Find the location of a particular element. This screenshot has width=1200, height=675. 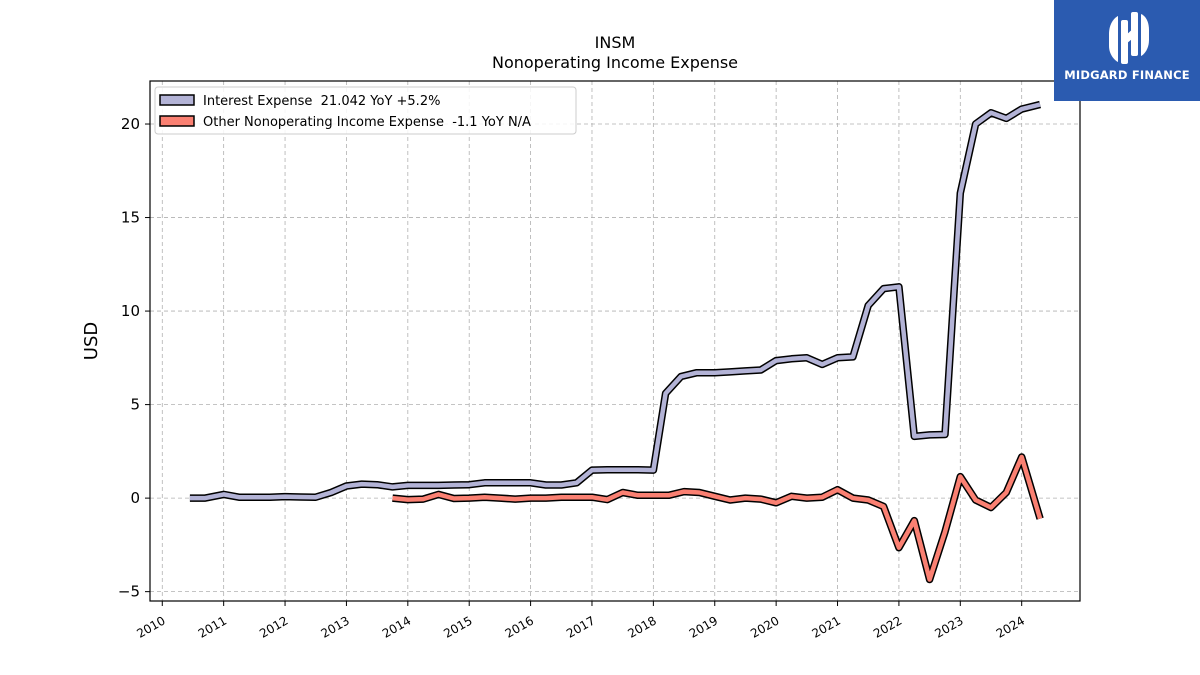

legend-swatch-interest-expense is located at coordinates (177, 100).